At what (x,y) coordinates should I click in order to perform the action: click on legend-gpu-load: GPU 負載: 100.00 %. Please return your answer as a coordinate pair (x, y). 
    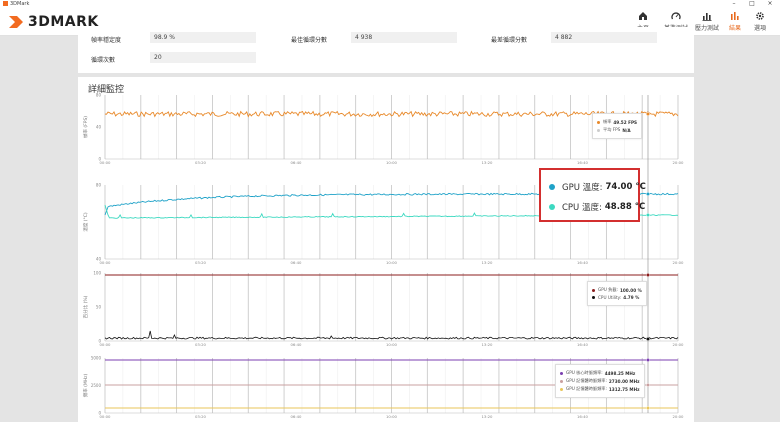
    Looking at the image, I should click on (617, 290).